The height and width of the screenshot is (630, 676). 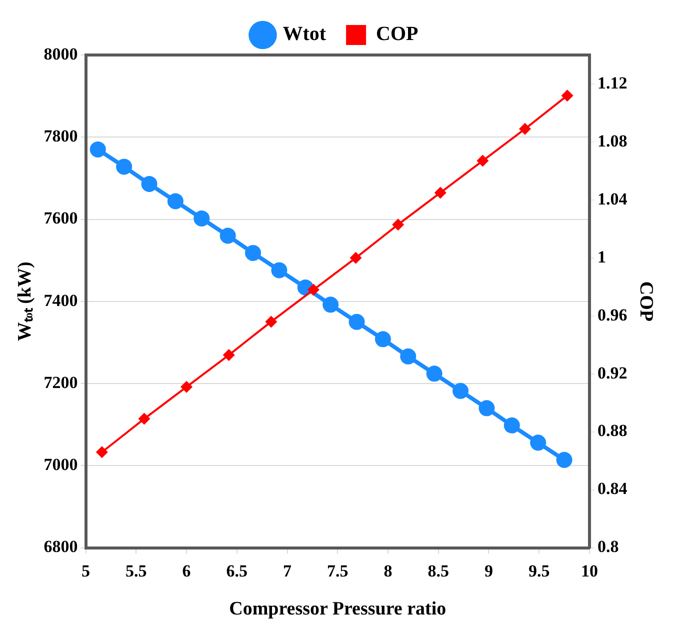 I want to click on y2-tick-label: 1.12, so click(x=612, y=82).